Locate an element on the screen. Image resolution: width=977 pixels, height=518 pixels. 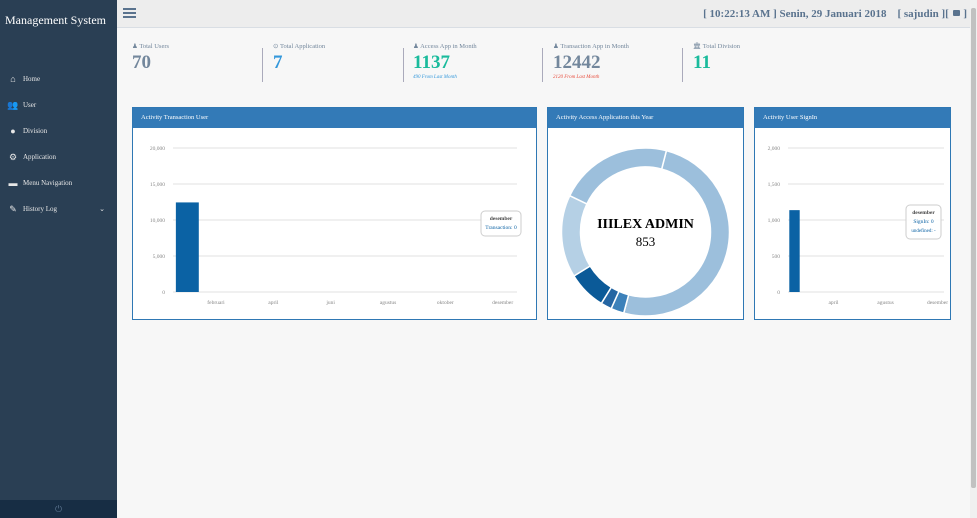
x-tick-label: desember is located at coordinates (502, 303).